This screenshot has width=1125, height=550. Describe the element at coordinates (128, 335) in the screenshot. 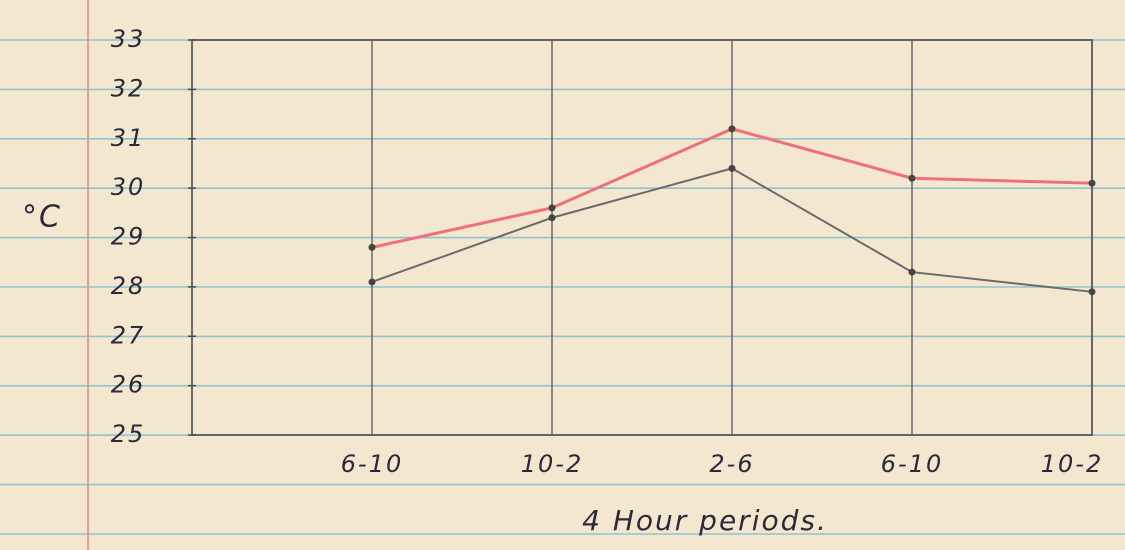

I see `y-tick-label: 27` at that location.